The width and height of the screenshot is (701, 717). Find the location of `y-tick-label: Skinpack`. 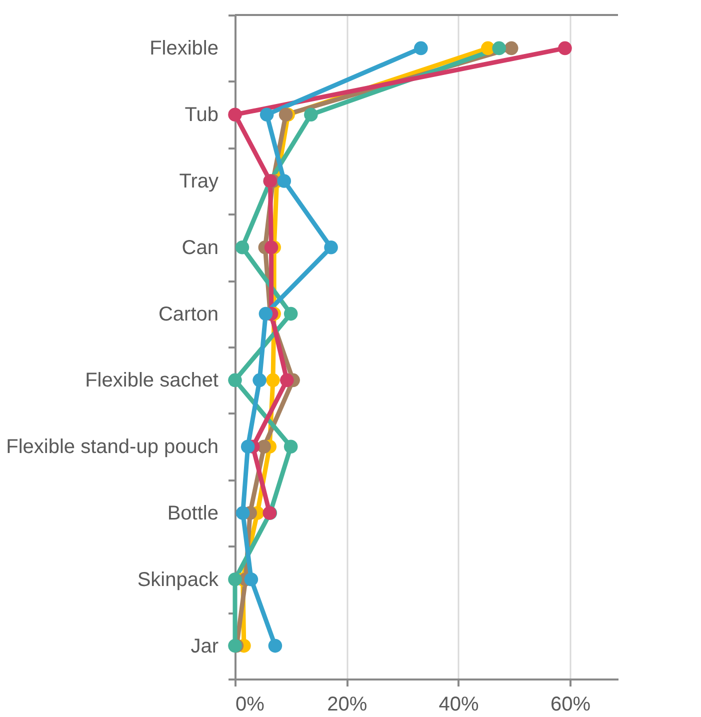

y-tick-label: Skinpack is located at coordinates (178, 579).